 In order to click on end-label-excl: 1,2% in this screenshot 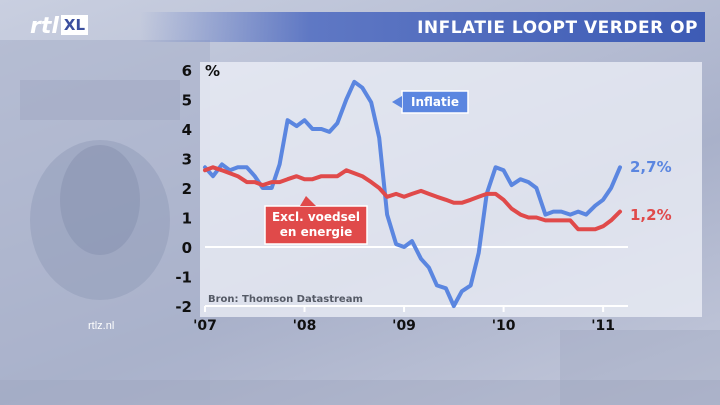, I will do `click(651, 215)`.